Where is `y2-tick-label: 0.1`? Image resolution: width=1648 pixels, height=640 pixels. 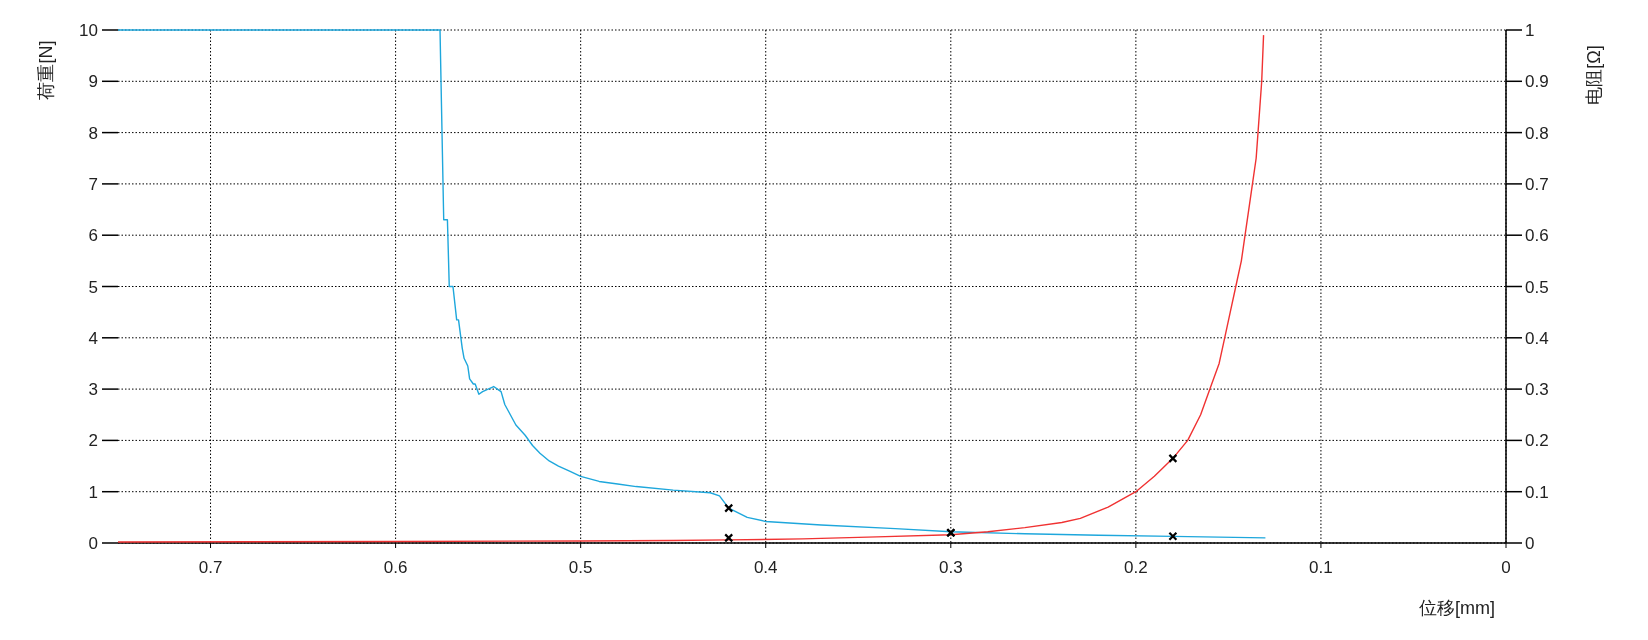
y2-tick-label: 0.1 is located at coordinates (1537, 492).